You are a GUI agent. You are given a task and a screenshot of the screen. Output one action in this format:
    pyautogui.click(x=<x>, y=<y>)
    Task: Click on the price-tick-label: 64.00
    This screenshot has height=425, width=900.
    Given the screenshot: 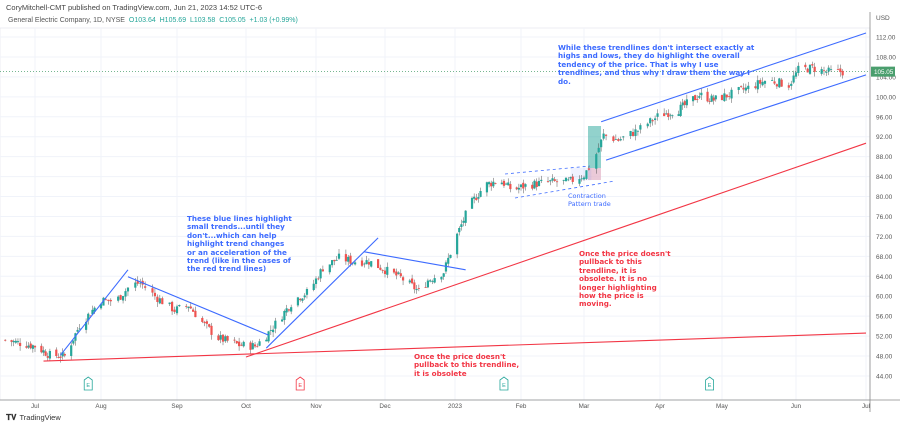 What is the action you would take?
    pyautogui.click(x=884, y=277)
    